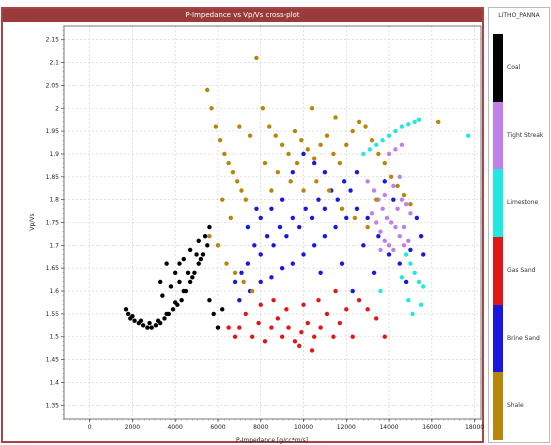 This screenshot has width=551, height=445. I want to click on y-axis-label: Vp/Vs, so click(32, 221).